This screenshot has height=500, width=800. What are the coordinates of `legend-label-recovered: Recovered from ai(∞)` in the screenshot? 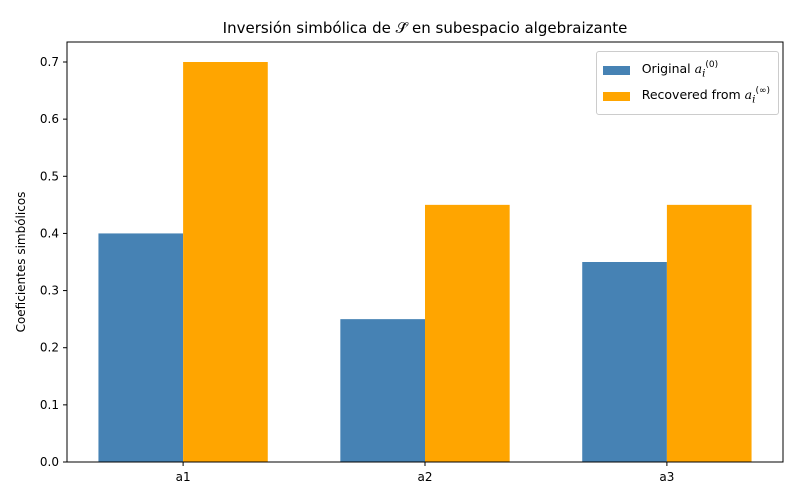 It's located at (705, 95).